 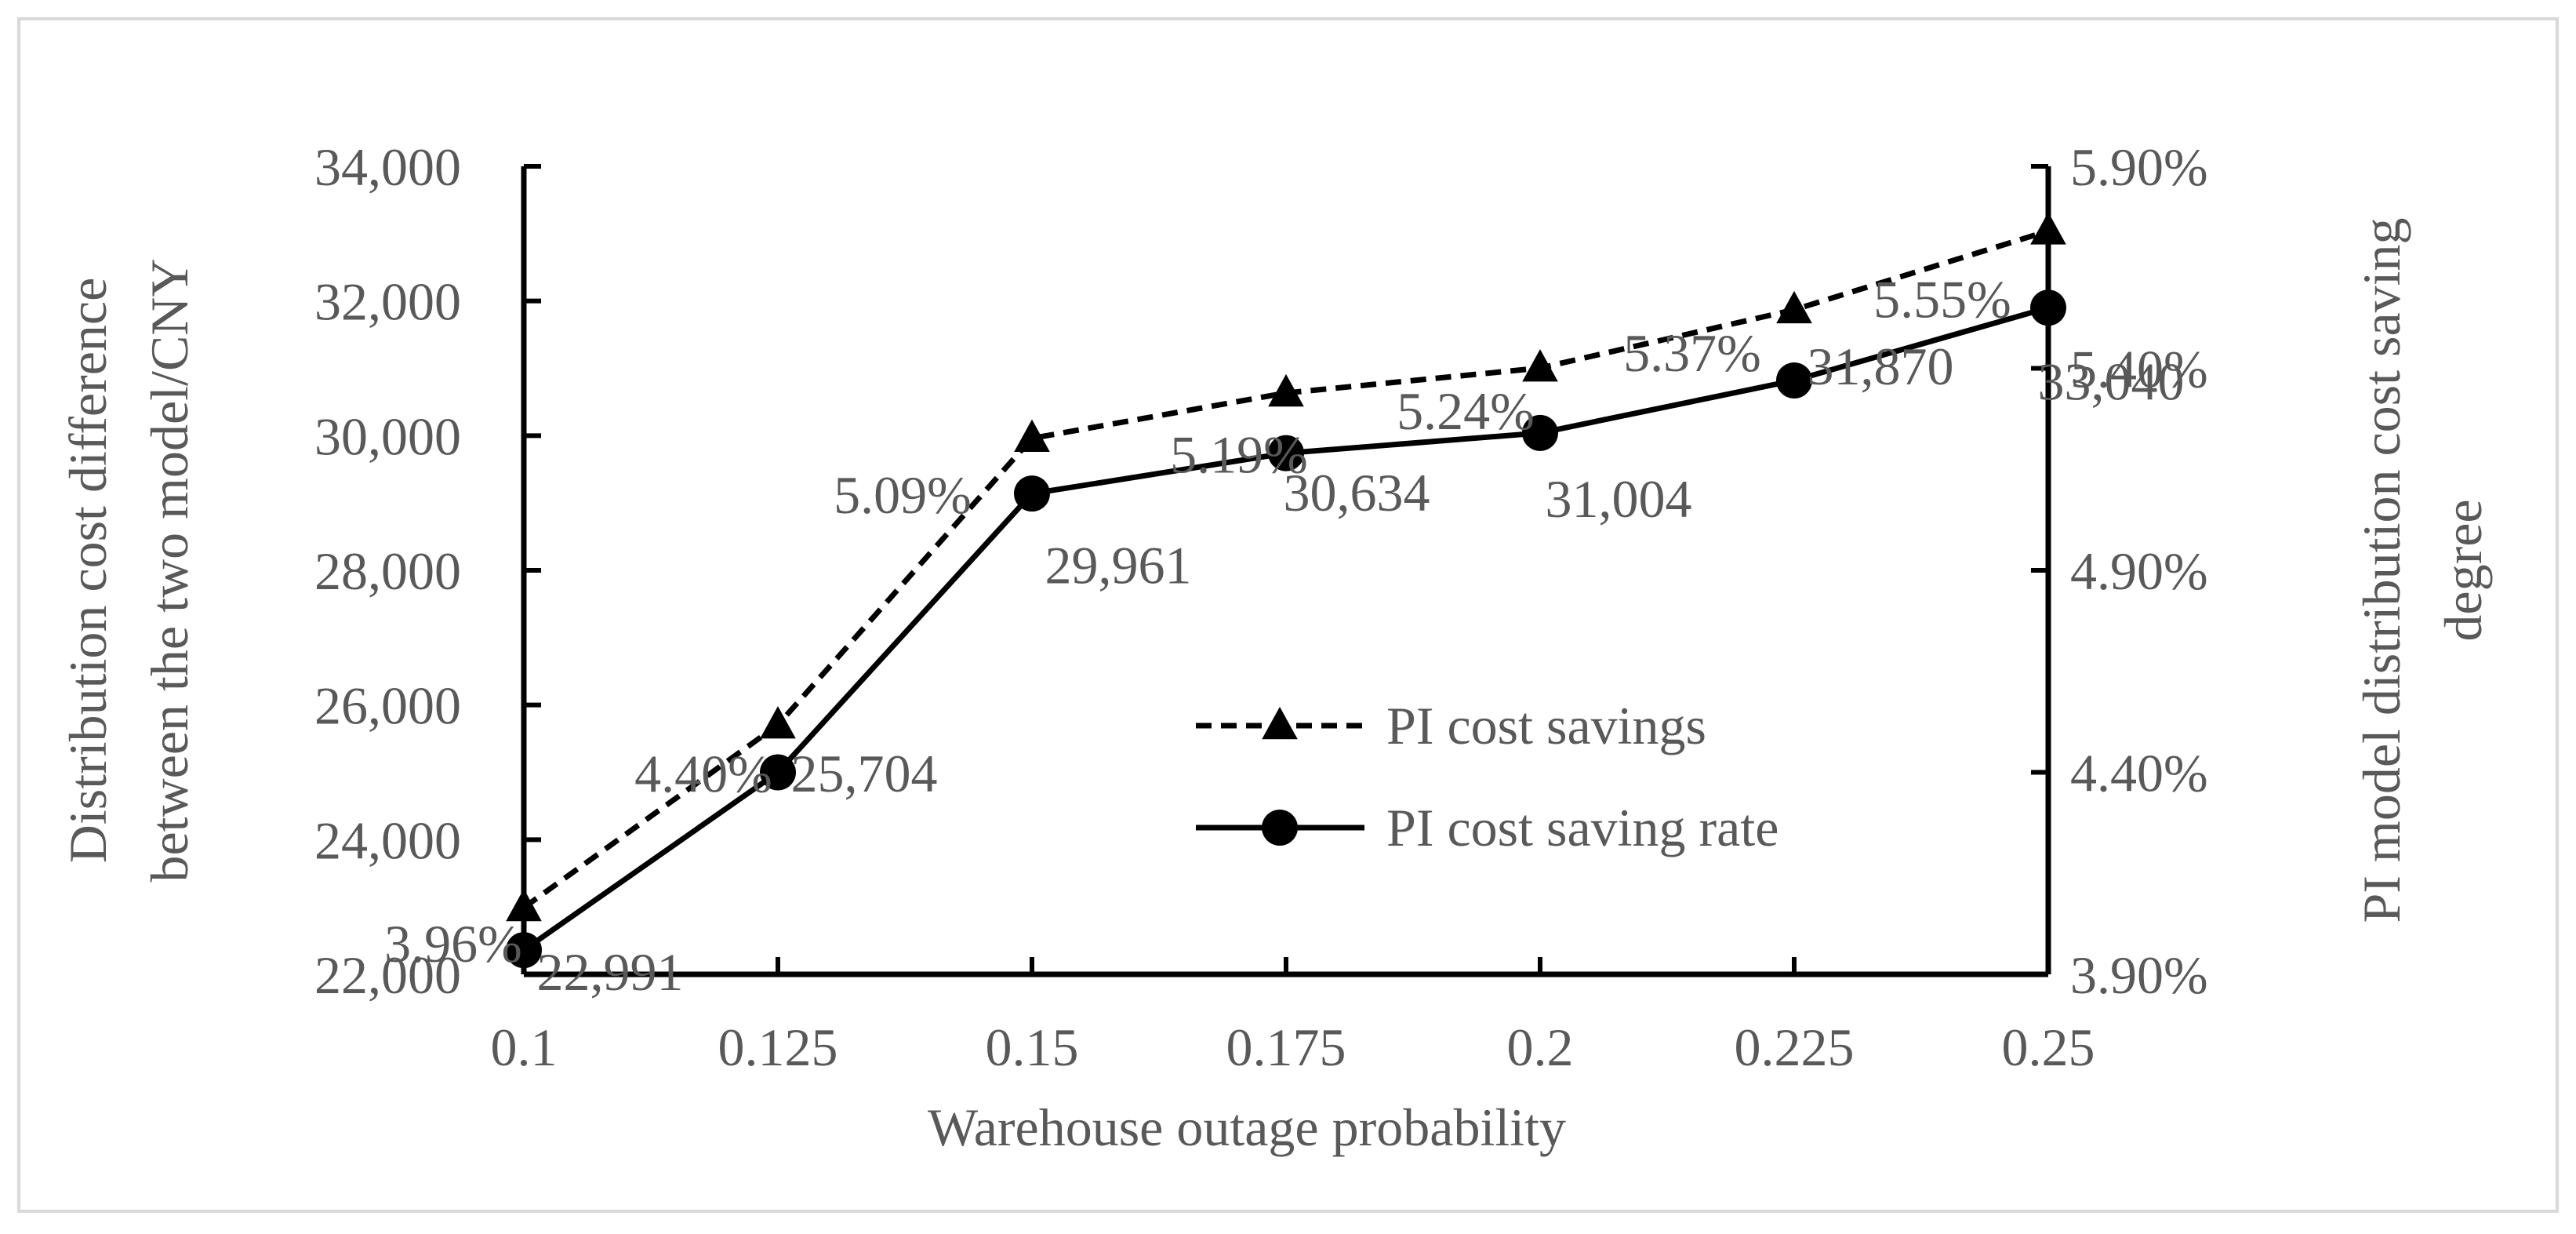 I want to click on x-tick-label: 0.2, so click(x=1540, y=1047).